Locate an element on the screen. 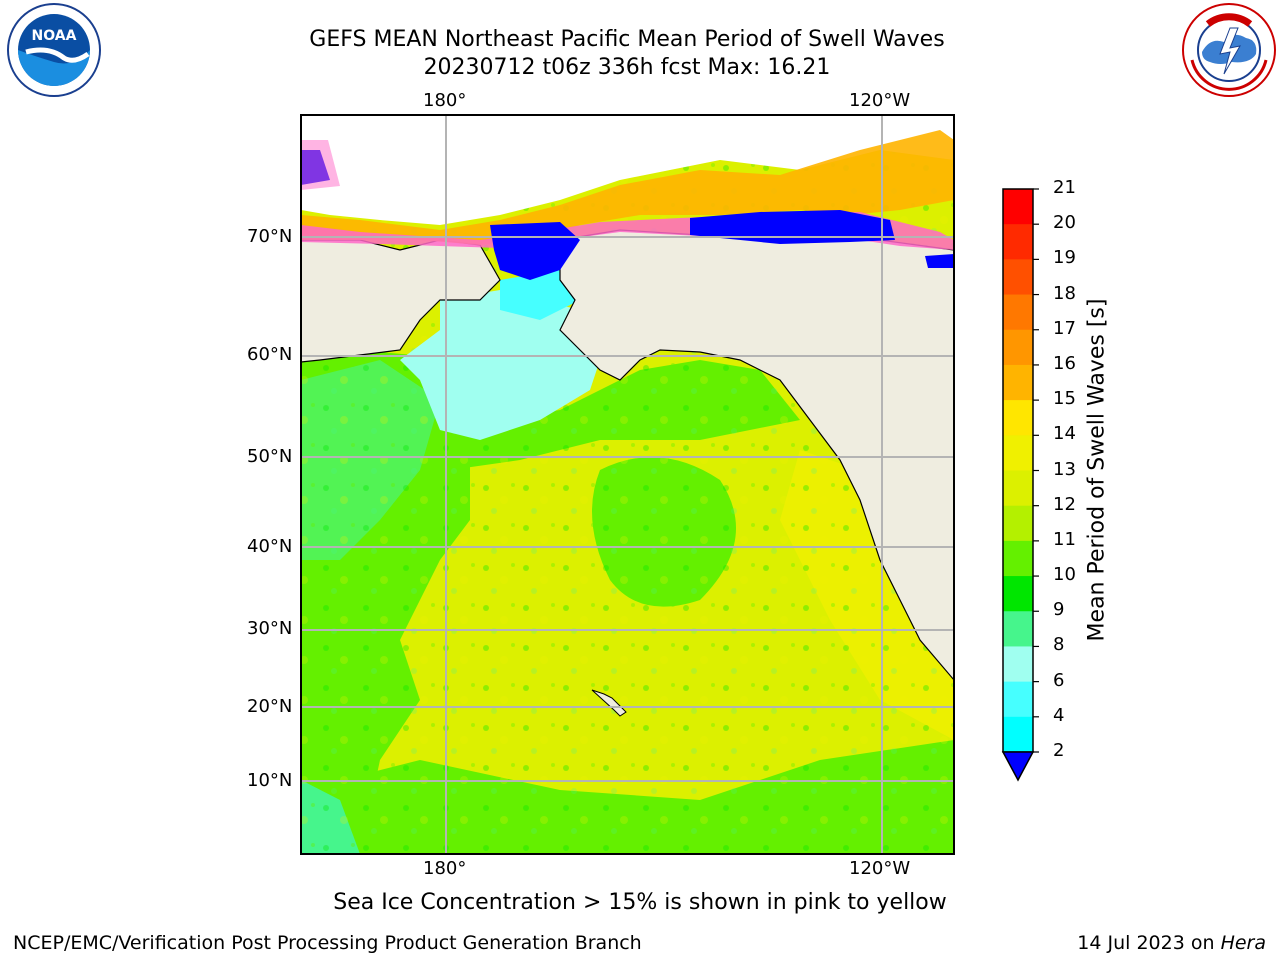 This screenshot has width=1280, height=960. colorbar is located at coordinates (1021, 470).